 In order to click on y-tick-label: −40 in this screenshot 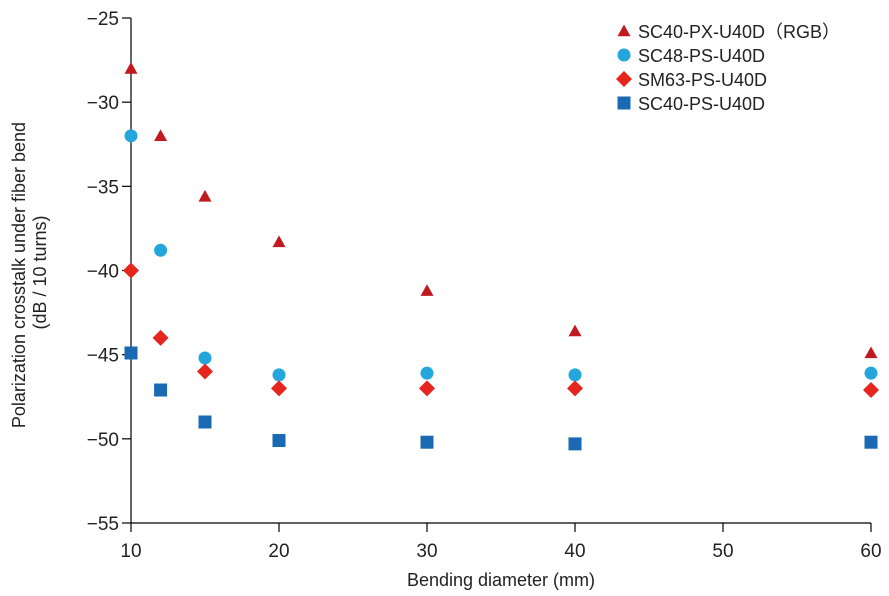, I will do `click(103, 272)`.